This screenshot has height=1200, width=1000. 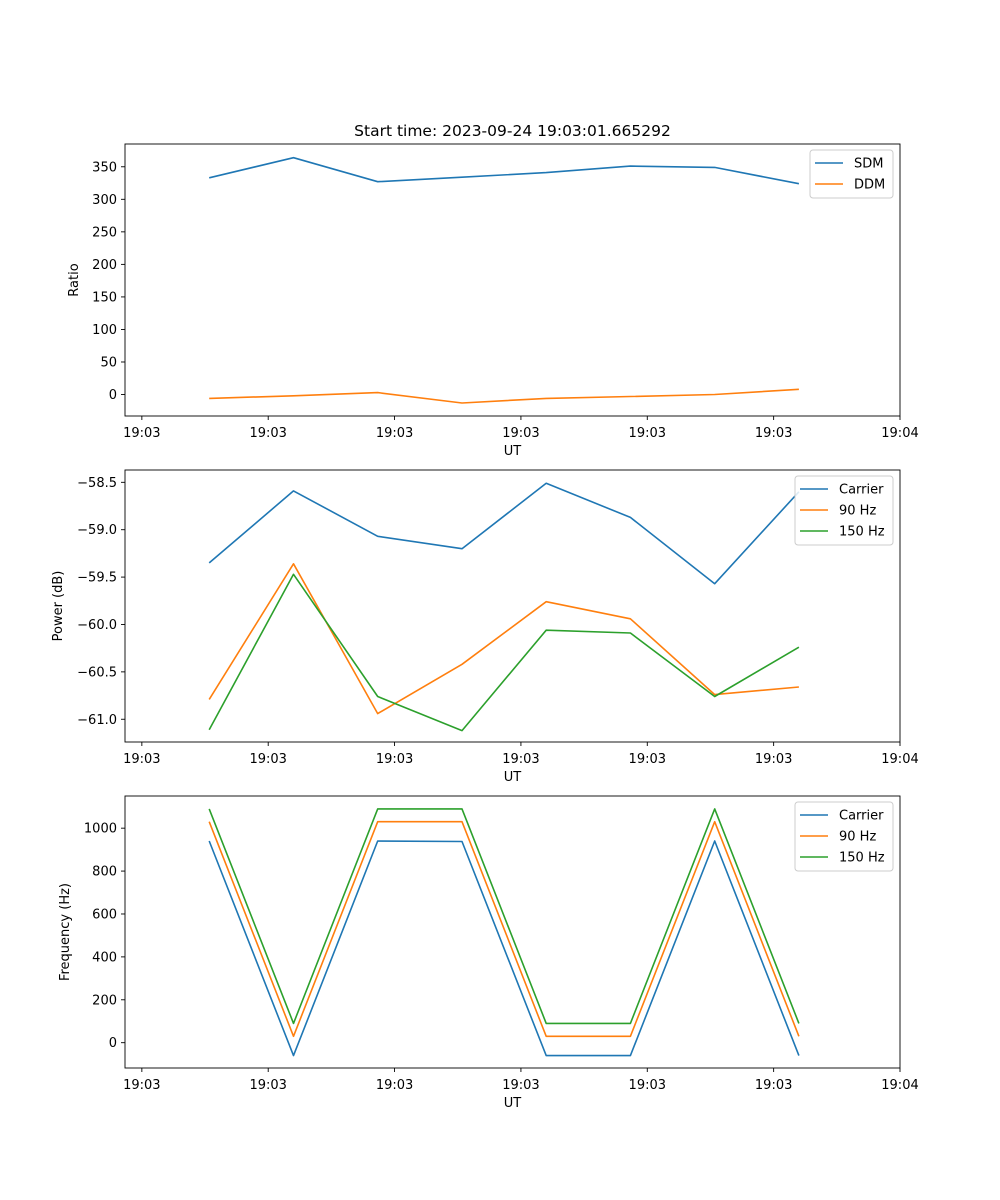 I want to click on legend: SDM DDM, so click(x=851, y=174).